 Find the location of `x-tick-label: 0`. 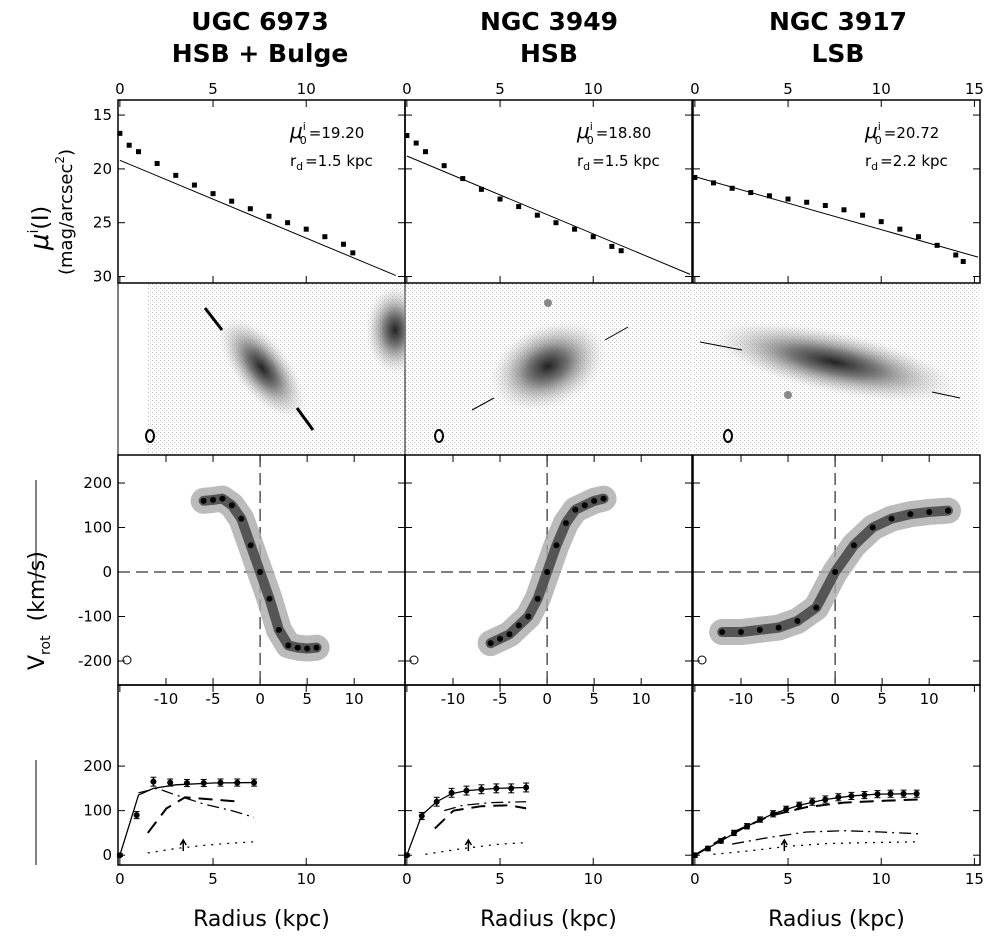

x-tick-label: 0 is located at coordinates (407, 879).